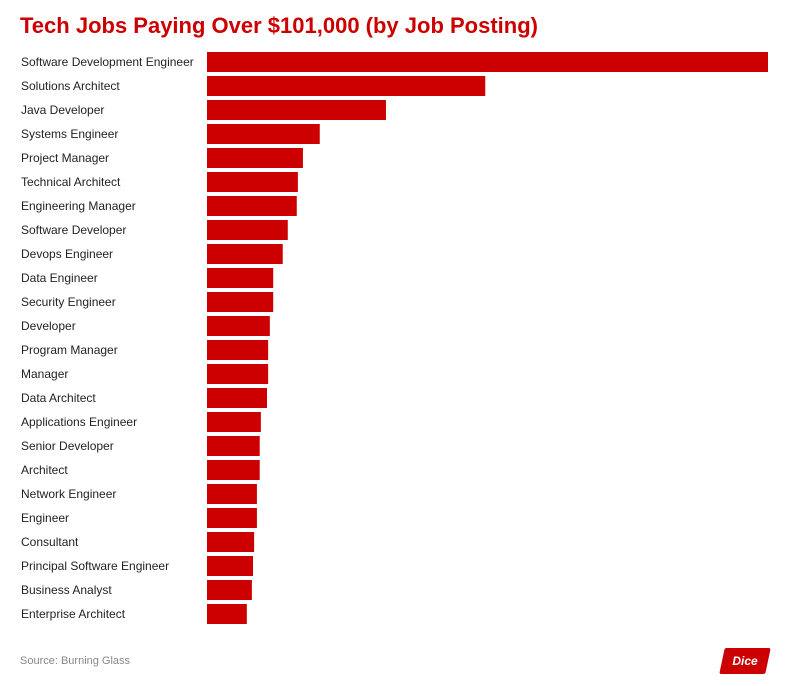  What do you see at coordinates (48, 326) in the screenshot?
I see `category-label: Developer` at bounding box center [48, 326].